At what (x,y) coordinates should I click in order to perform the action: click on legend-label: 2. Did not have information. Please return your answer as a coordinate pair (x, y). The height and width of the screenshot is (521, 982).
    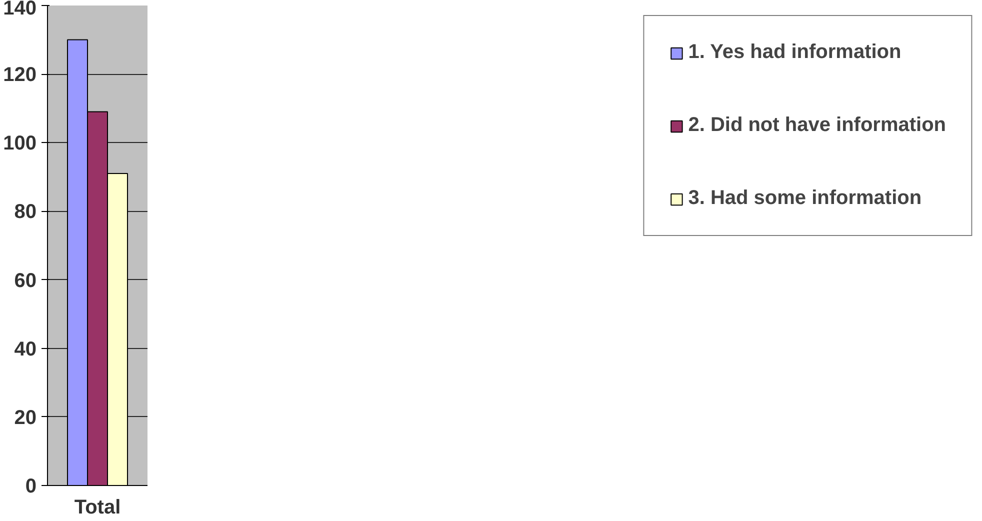
    Looking at the image, I should click on (817, 125).